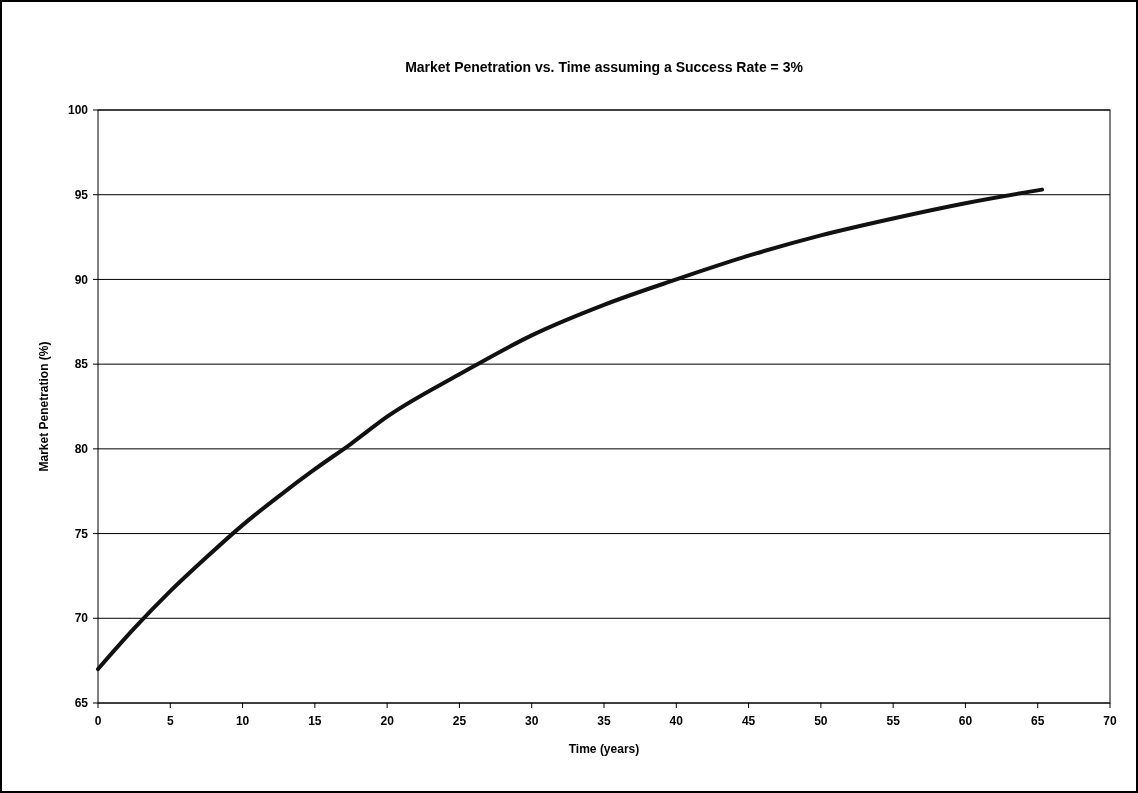 The height and width of the screenshot is (793, 1138). Describe the element at coordinates (676, 721) in the screenshot. I see `x-tick-label: 40` at that location.